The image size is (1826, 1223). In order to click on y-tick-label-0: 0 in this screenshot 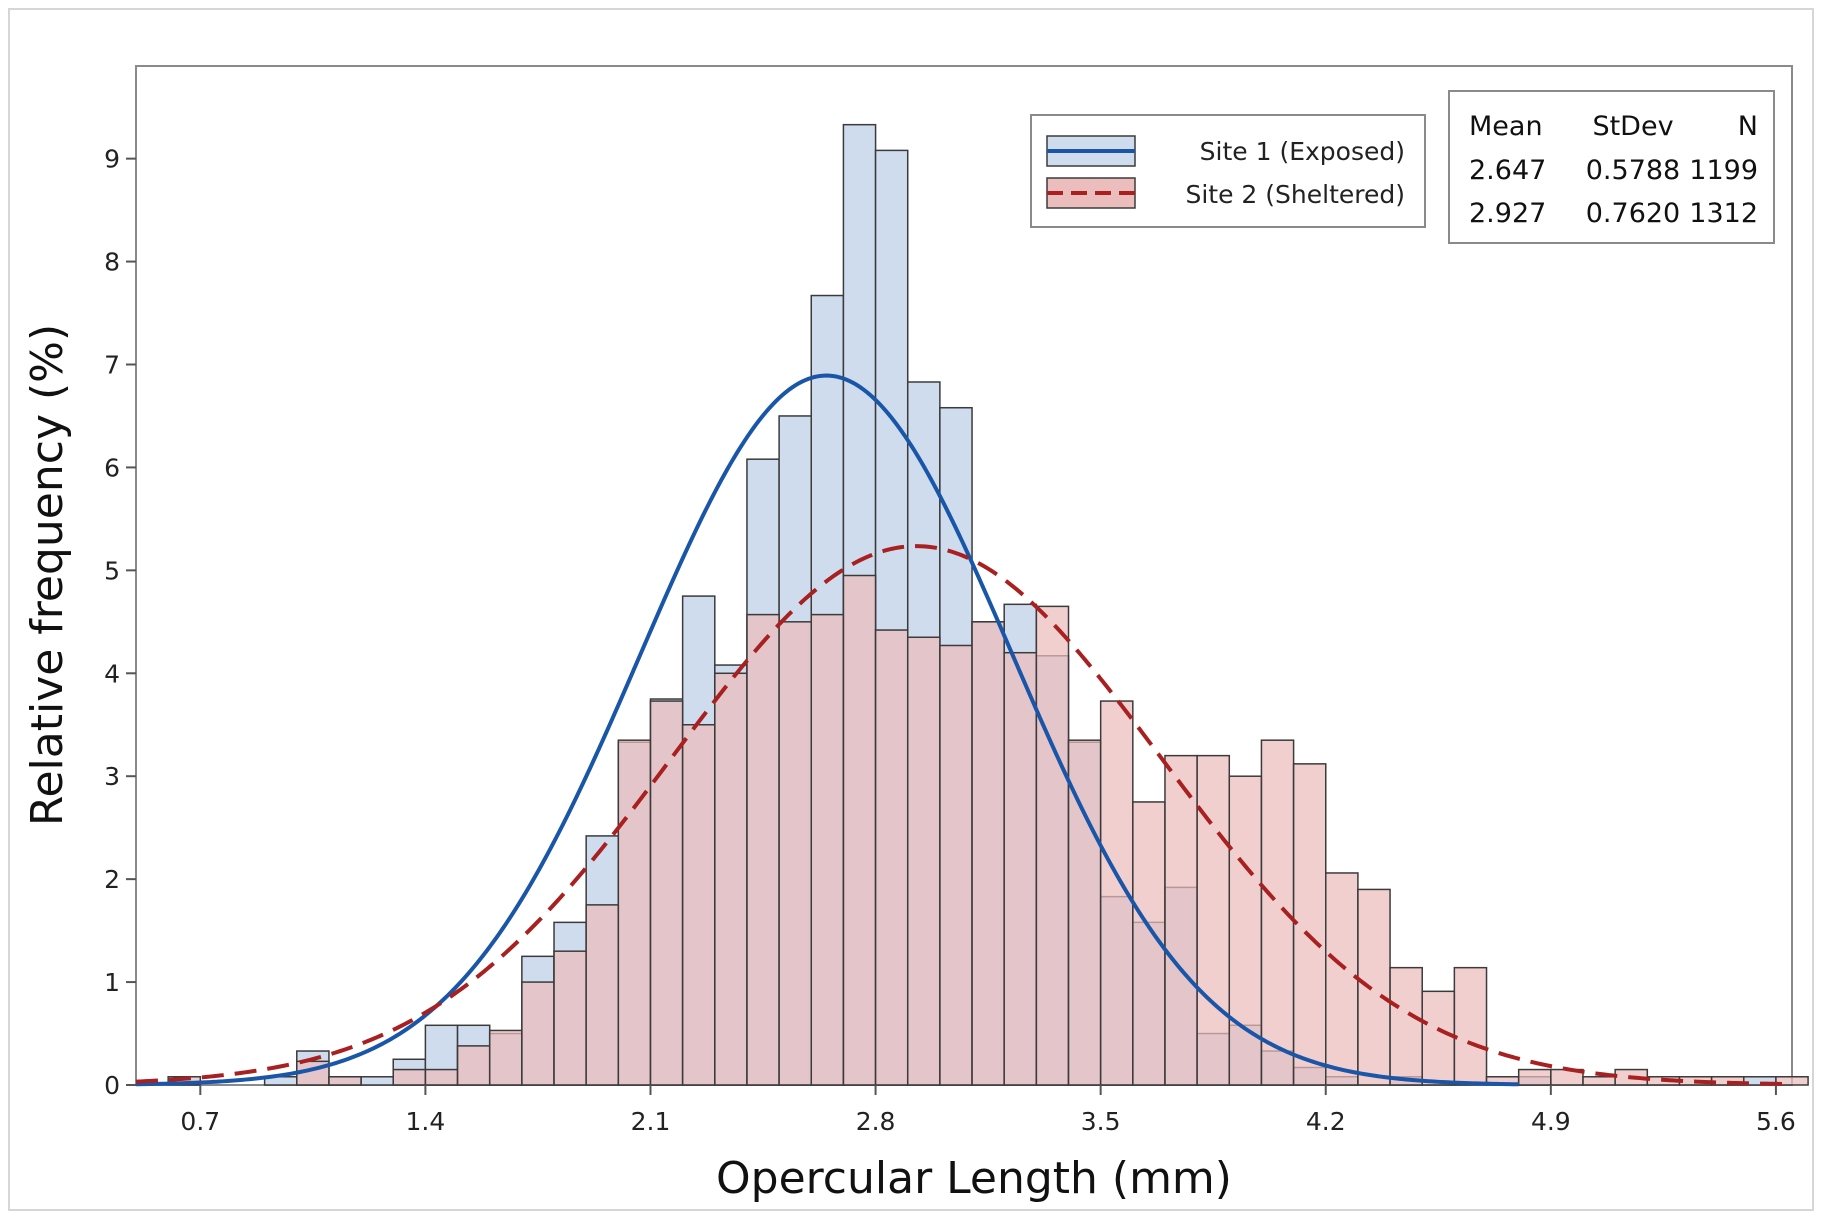, I will do `click(112, 1085)`.